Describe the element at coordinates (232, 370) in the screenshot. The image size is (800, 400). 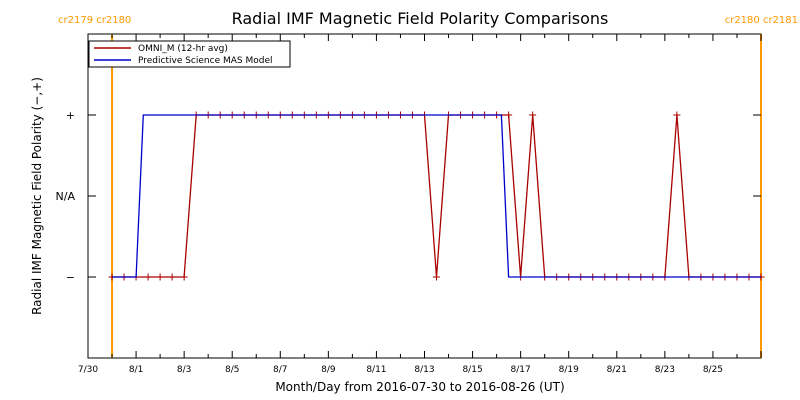
I see `x-tick-label: 8/5` at that location.